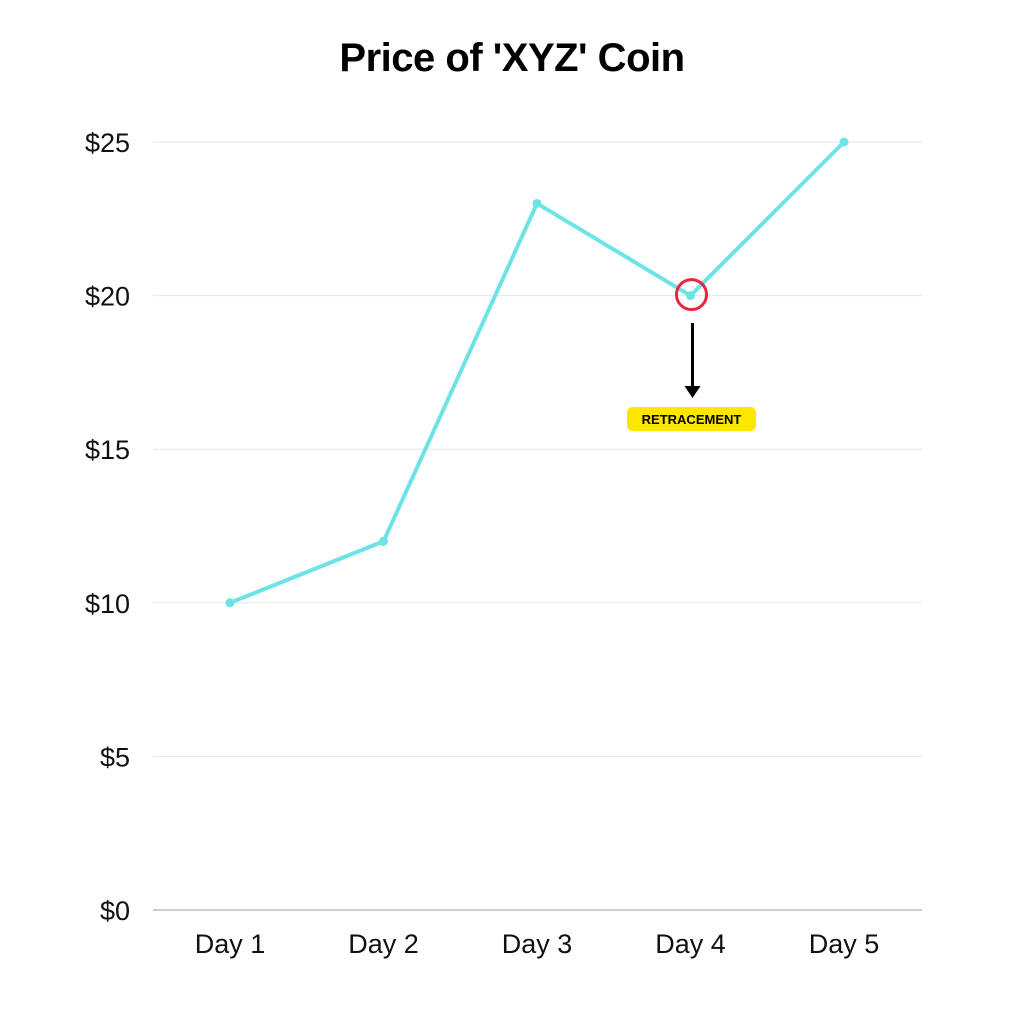 Image resolution: width=1024 pixels, height=1024 pixels. I want to click on x-tick-label: Day 4, so click(690, 944).